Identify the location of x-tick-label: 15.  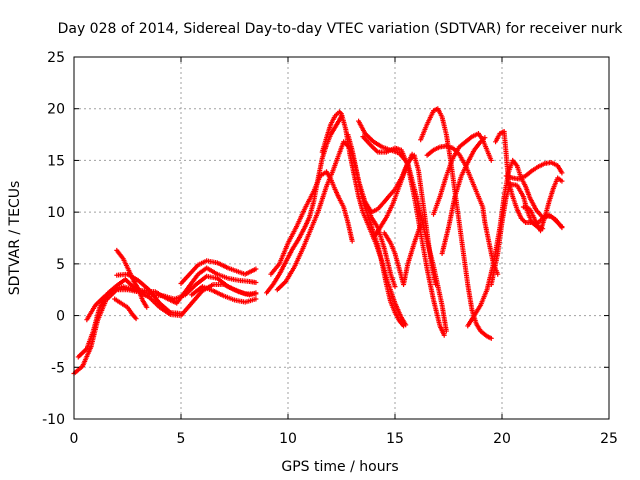
(395, 439).